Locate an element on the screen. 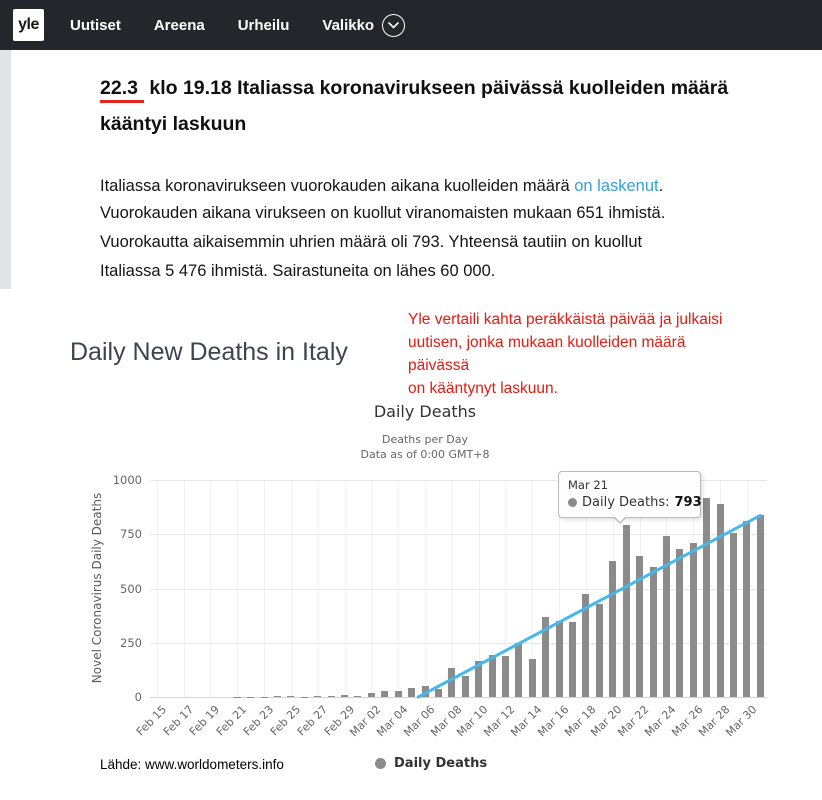 This screenshot has width=822, height=800. chart-title: Daily Deaths is located at coordinates (425, 411).